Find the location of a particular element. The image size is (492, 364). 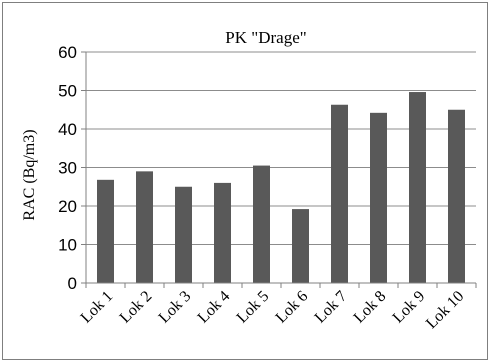

x-tick-label: Lok 4 is located at coordinates (214, 307).